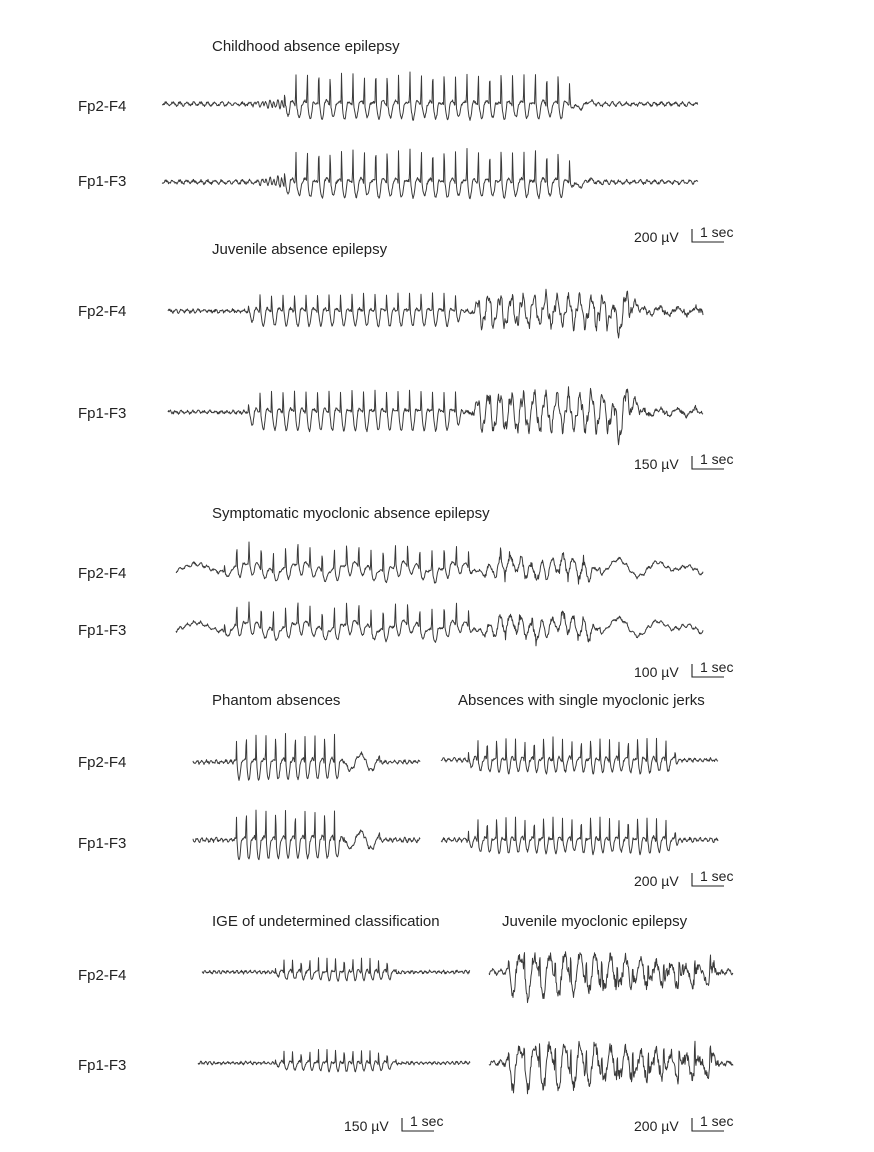 The image size is (874, 1152). I want to click on panel-title: Juvenile absence epilepsy, so click(300, 249).